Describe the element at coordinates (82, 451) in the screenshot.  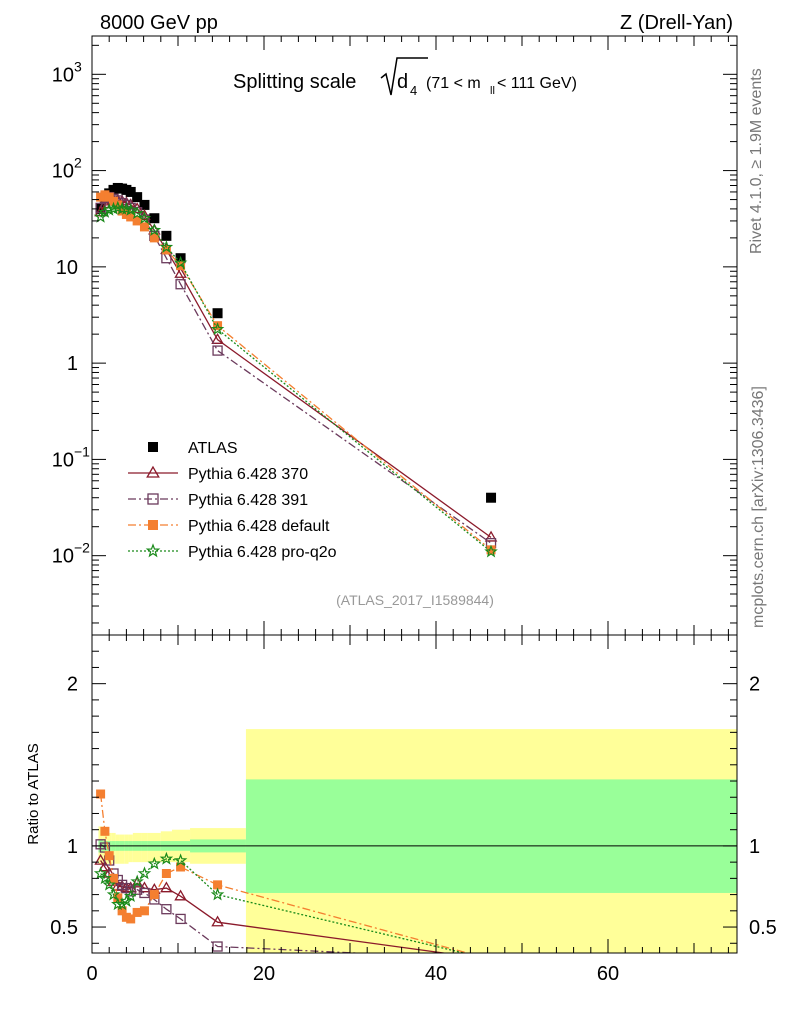
I see `tick-exponent: −1` at that location.